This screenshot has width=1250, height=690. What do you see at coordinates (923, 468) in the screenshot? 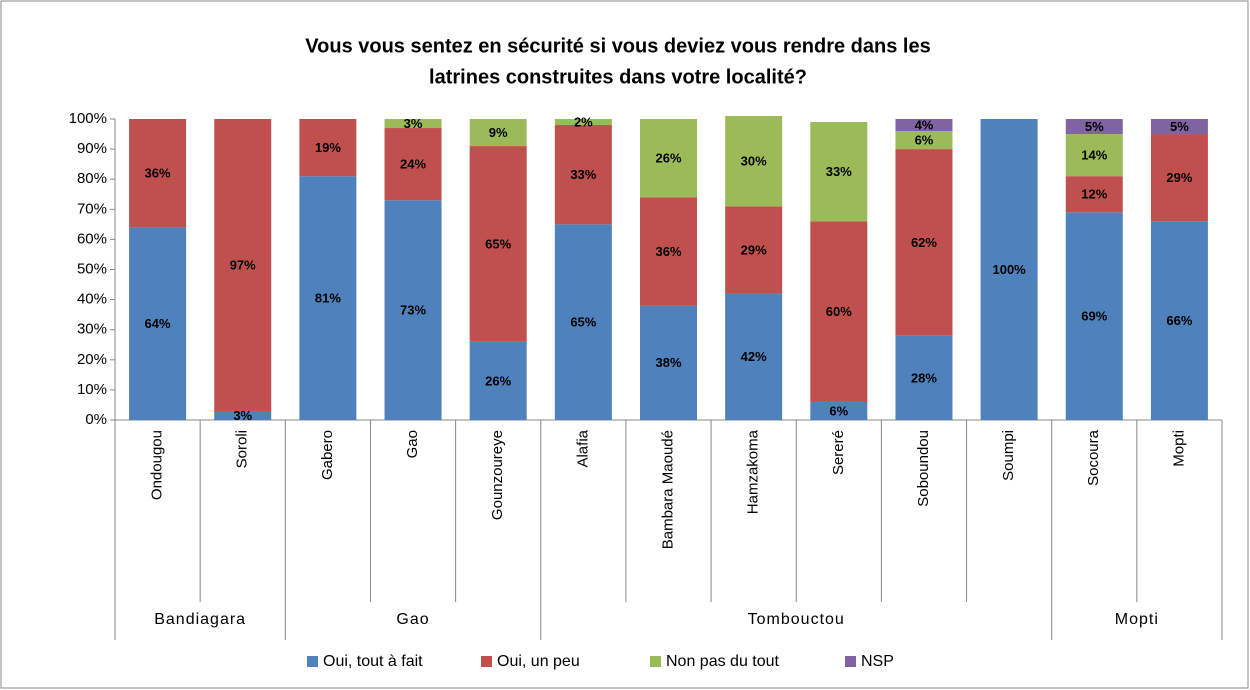
I see `x-tick-label: Soboundou` at bounding box center [923, 468].